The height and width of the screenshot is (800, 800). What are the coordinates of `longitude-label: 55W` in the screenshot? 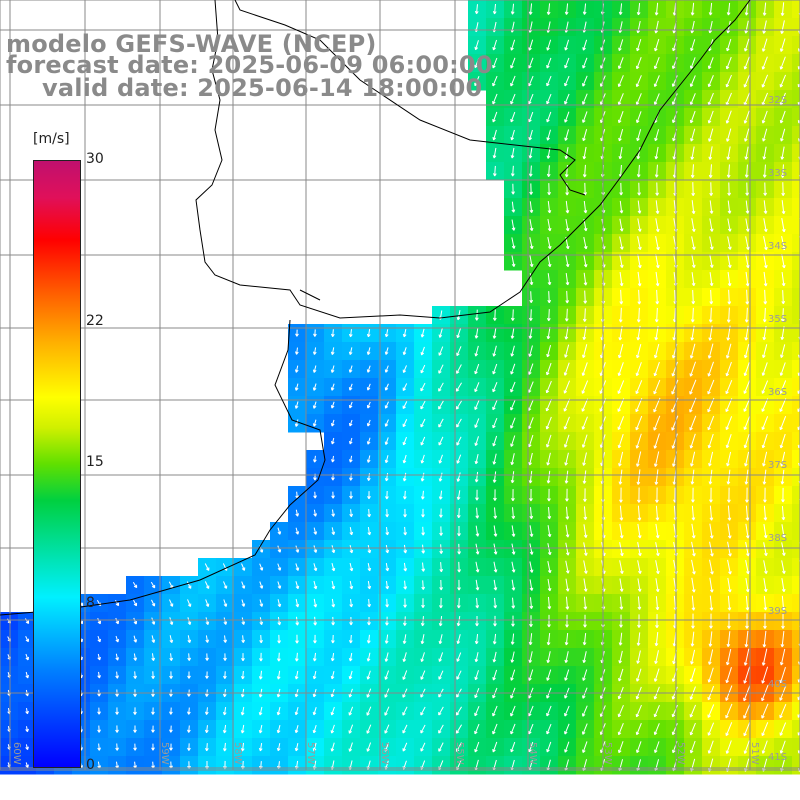 It's located at (459, 753).